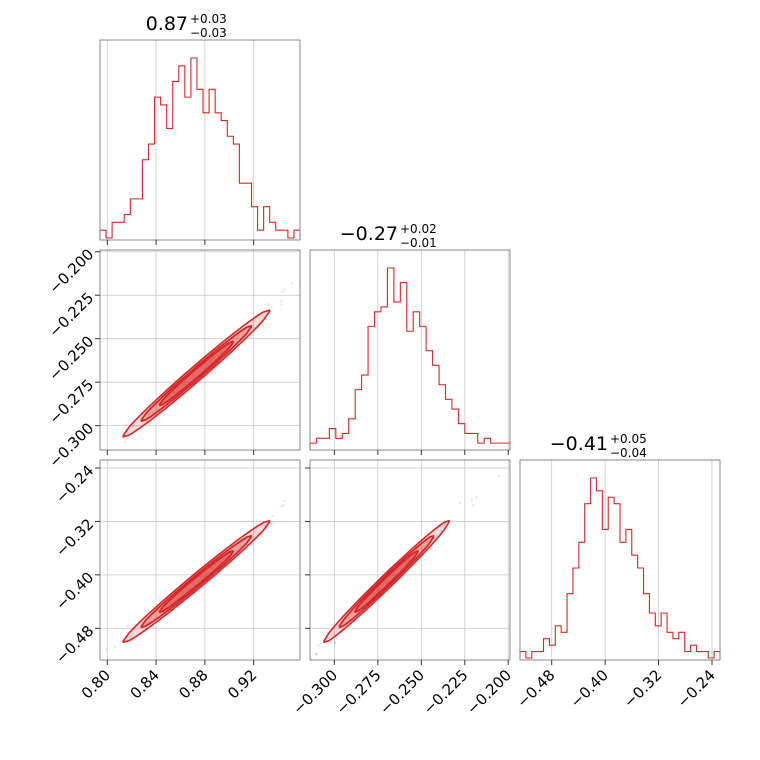 The image size is (760, 760). Describe the element at coordinates (446, 692) in the screenshot. I see `x-tick-label: −0.225` at that location.